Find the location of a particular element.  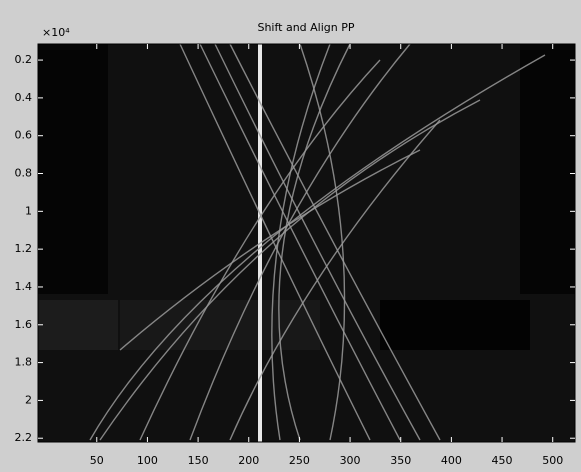

x-tick-label: 300 is located at coordinates (350, 460).